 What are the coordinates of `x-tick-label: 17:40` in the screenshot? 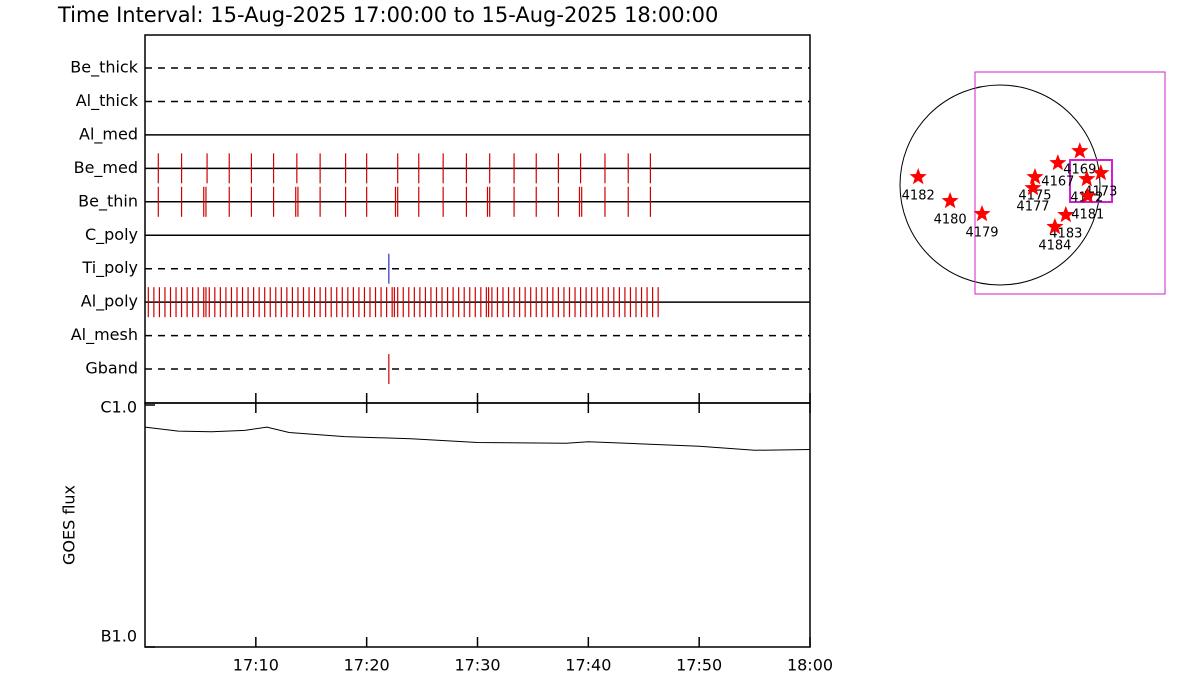 It's located at (588, 665).